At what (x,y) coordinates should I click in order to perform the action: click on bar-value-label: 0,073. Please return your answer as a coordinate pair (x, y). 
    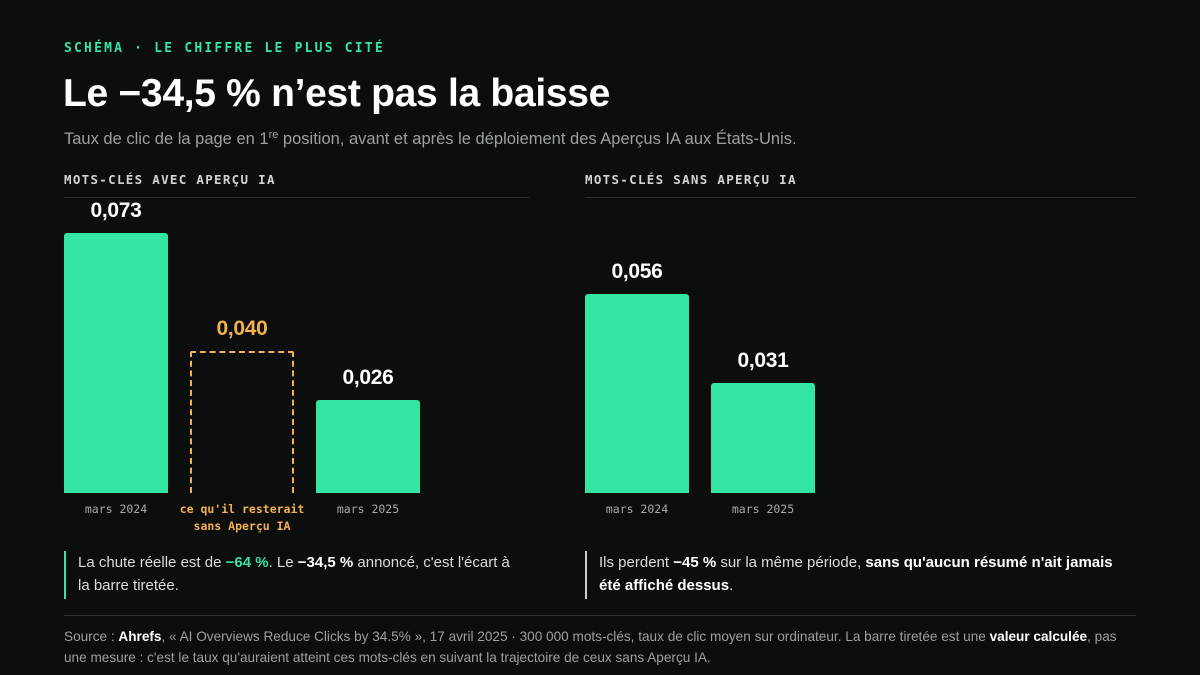
    Looking at the image, I should click on (116, 210).